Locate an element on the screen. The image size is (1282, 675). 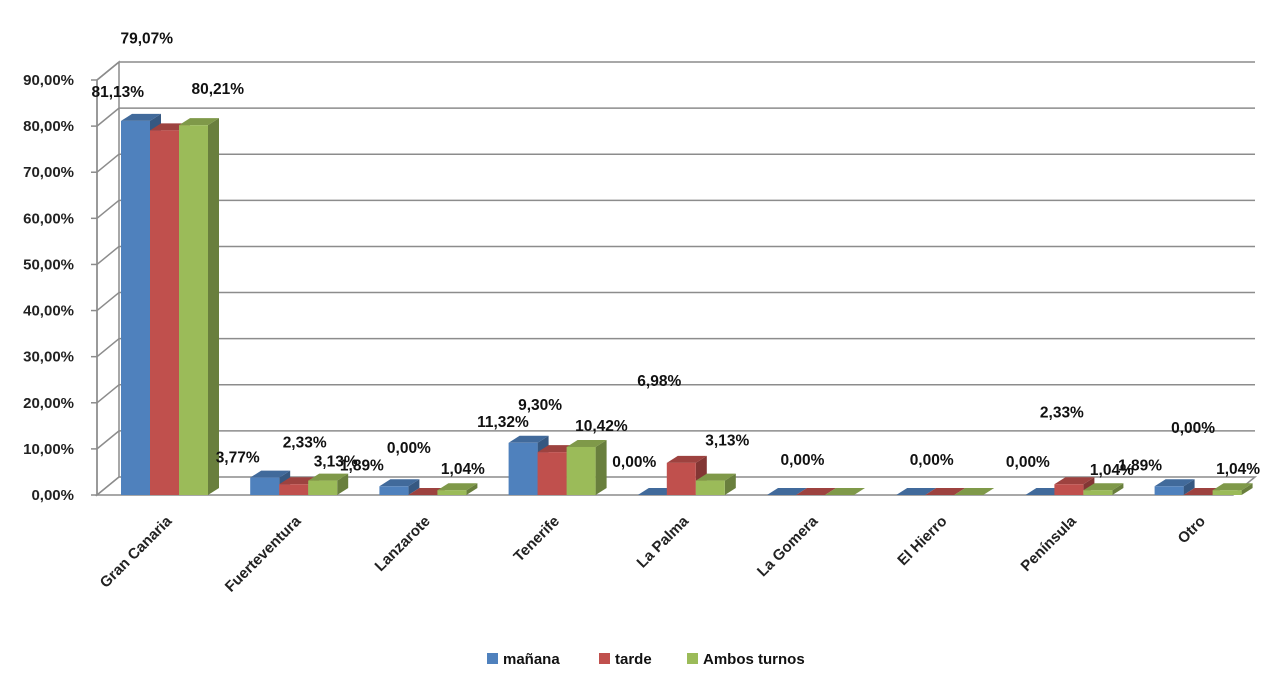
side-wall is located at coordinates (108, 278).